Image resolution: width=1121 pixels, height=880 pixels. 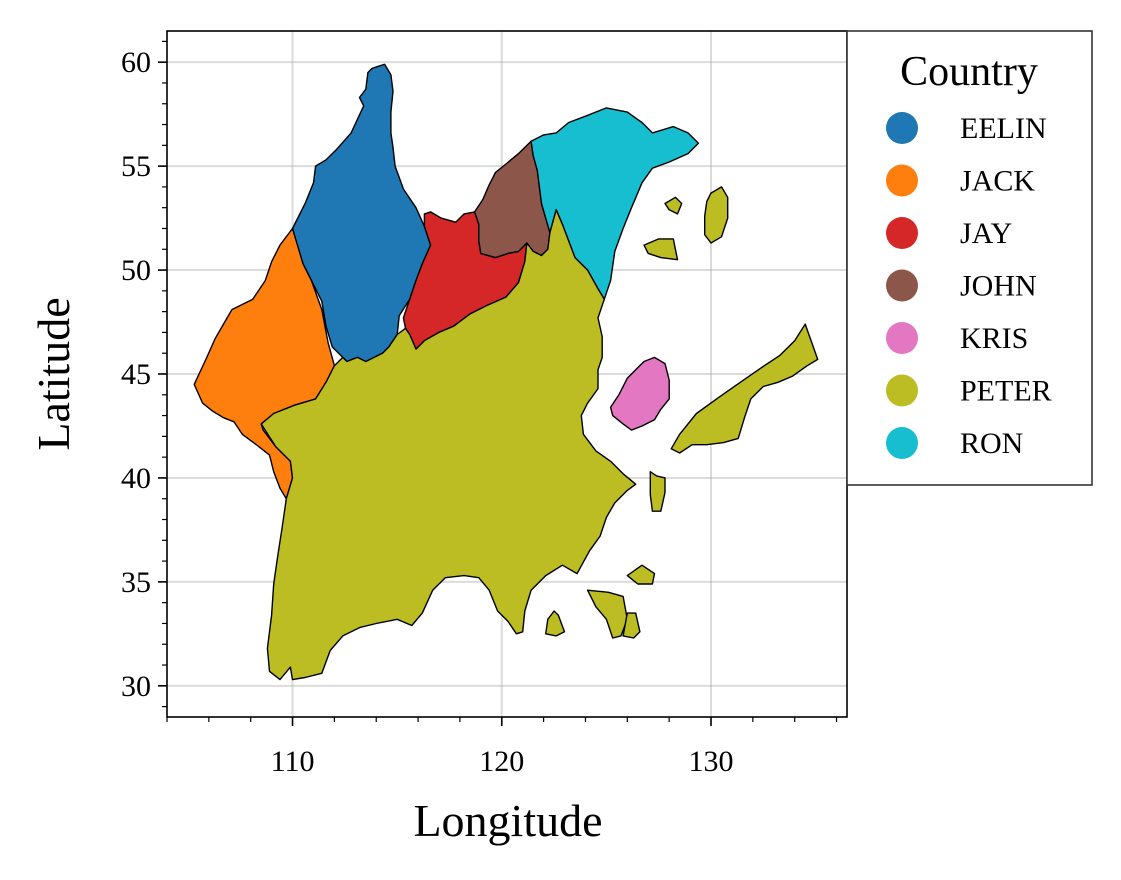 I want to click on legend-label-kris: KRIS, so click(x=994, y=338).